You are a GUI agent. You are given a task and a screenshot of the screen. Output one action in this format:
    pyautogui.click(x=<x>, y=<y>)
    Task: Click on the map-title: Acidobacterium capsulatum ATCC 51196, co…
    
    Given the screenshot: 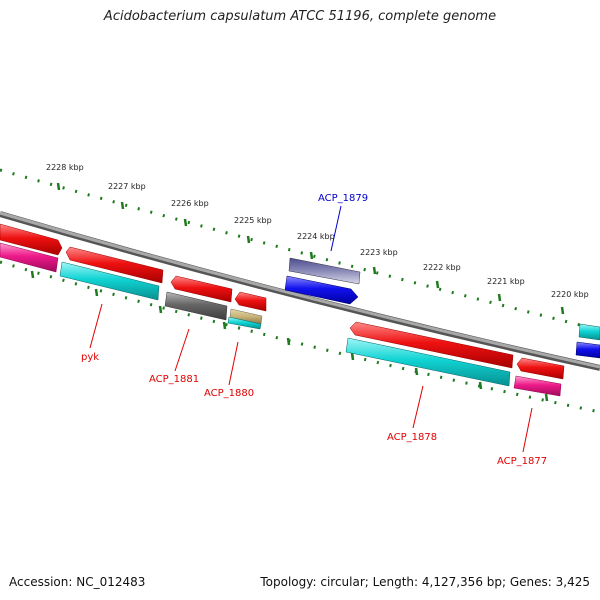 What is the action you would take?
    pyautogui.click(x=300, y=16)
    